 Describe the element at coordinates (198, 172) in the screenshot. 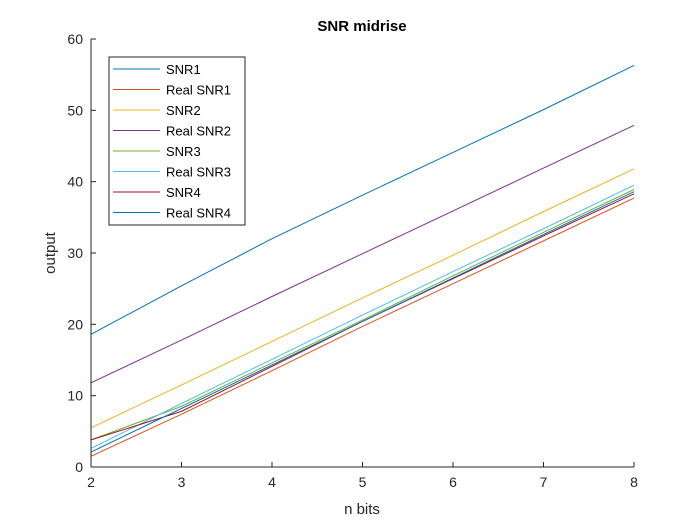

I see `legend-label-real-snr3: Real SNR3` at that location.